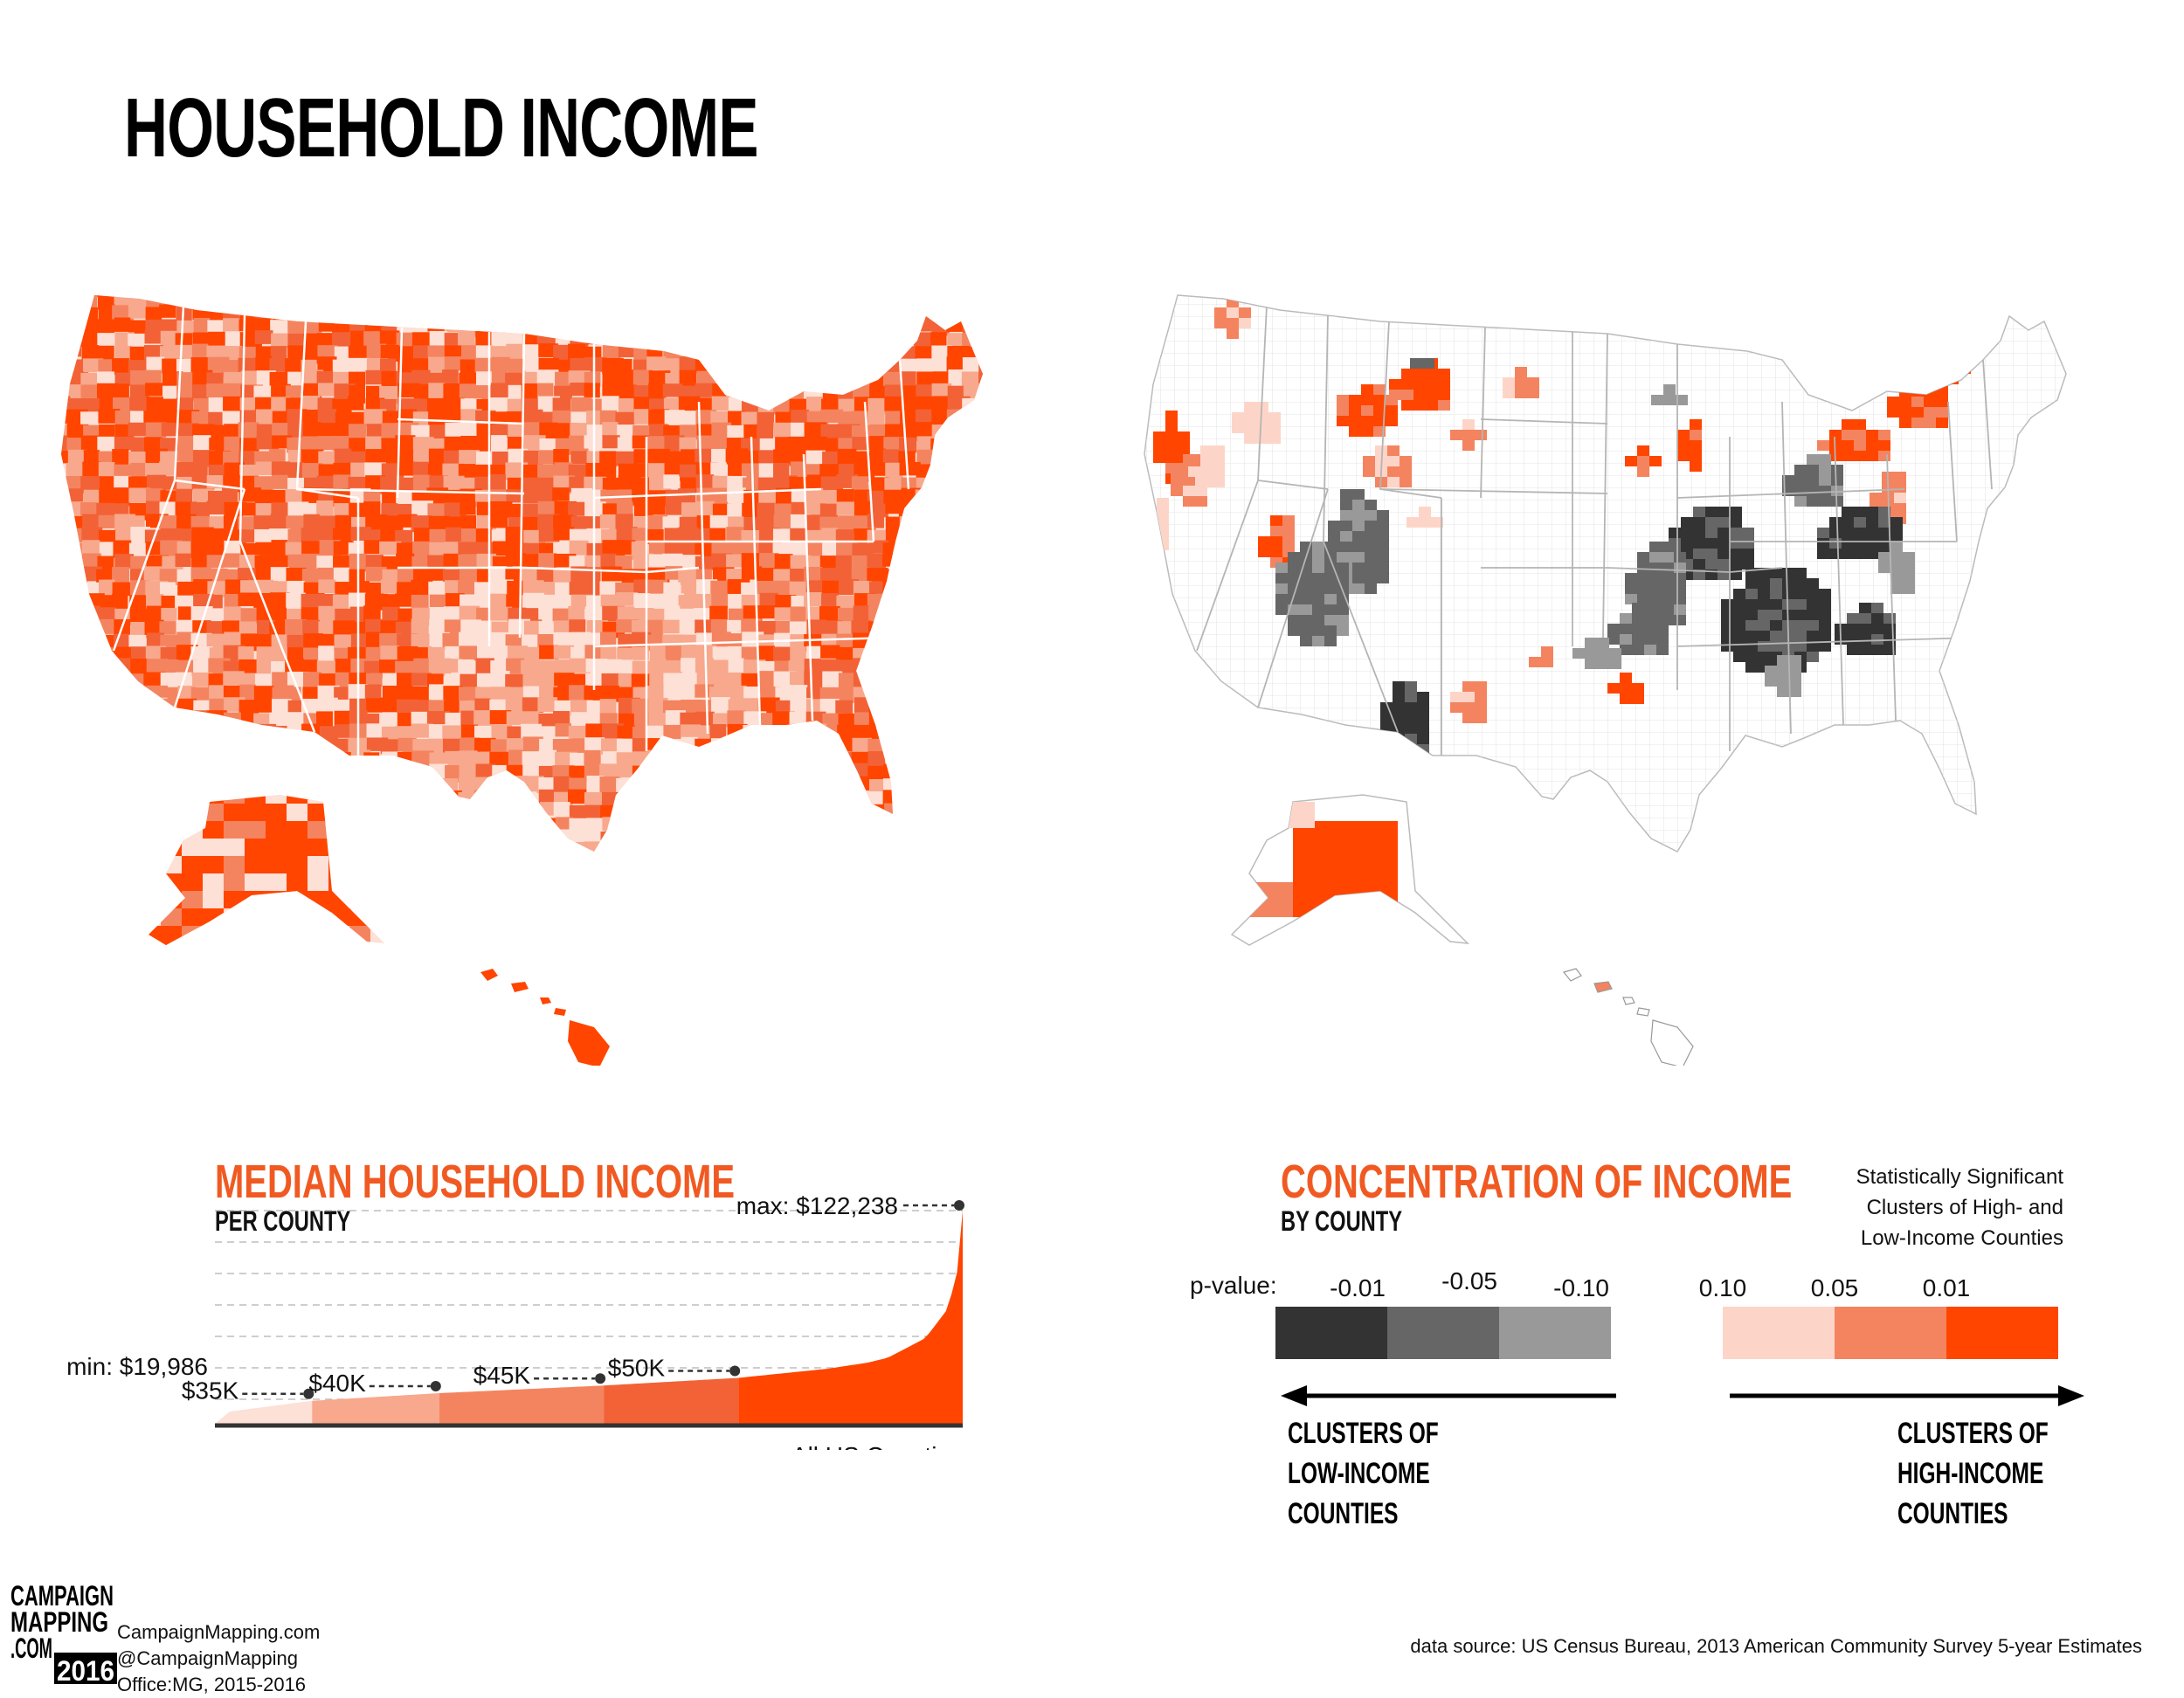  Describe the element at coordinates (735, 1371) in the screenshot. I see `marker-dot` at that location.